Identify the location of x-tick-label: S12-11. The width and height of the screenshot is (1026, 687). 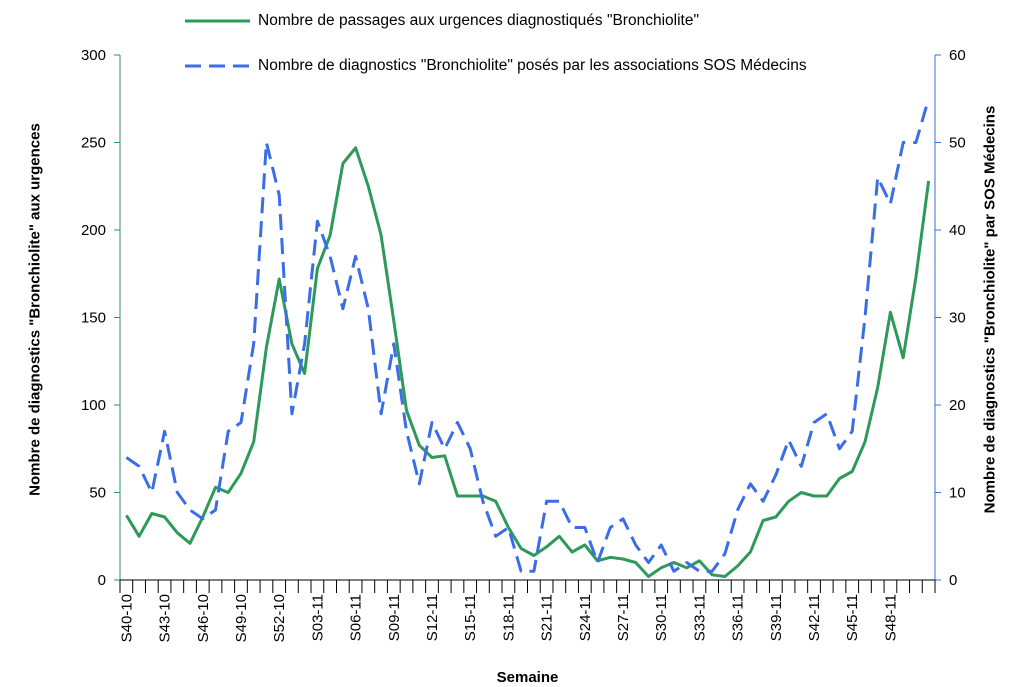
(432, 617).